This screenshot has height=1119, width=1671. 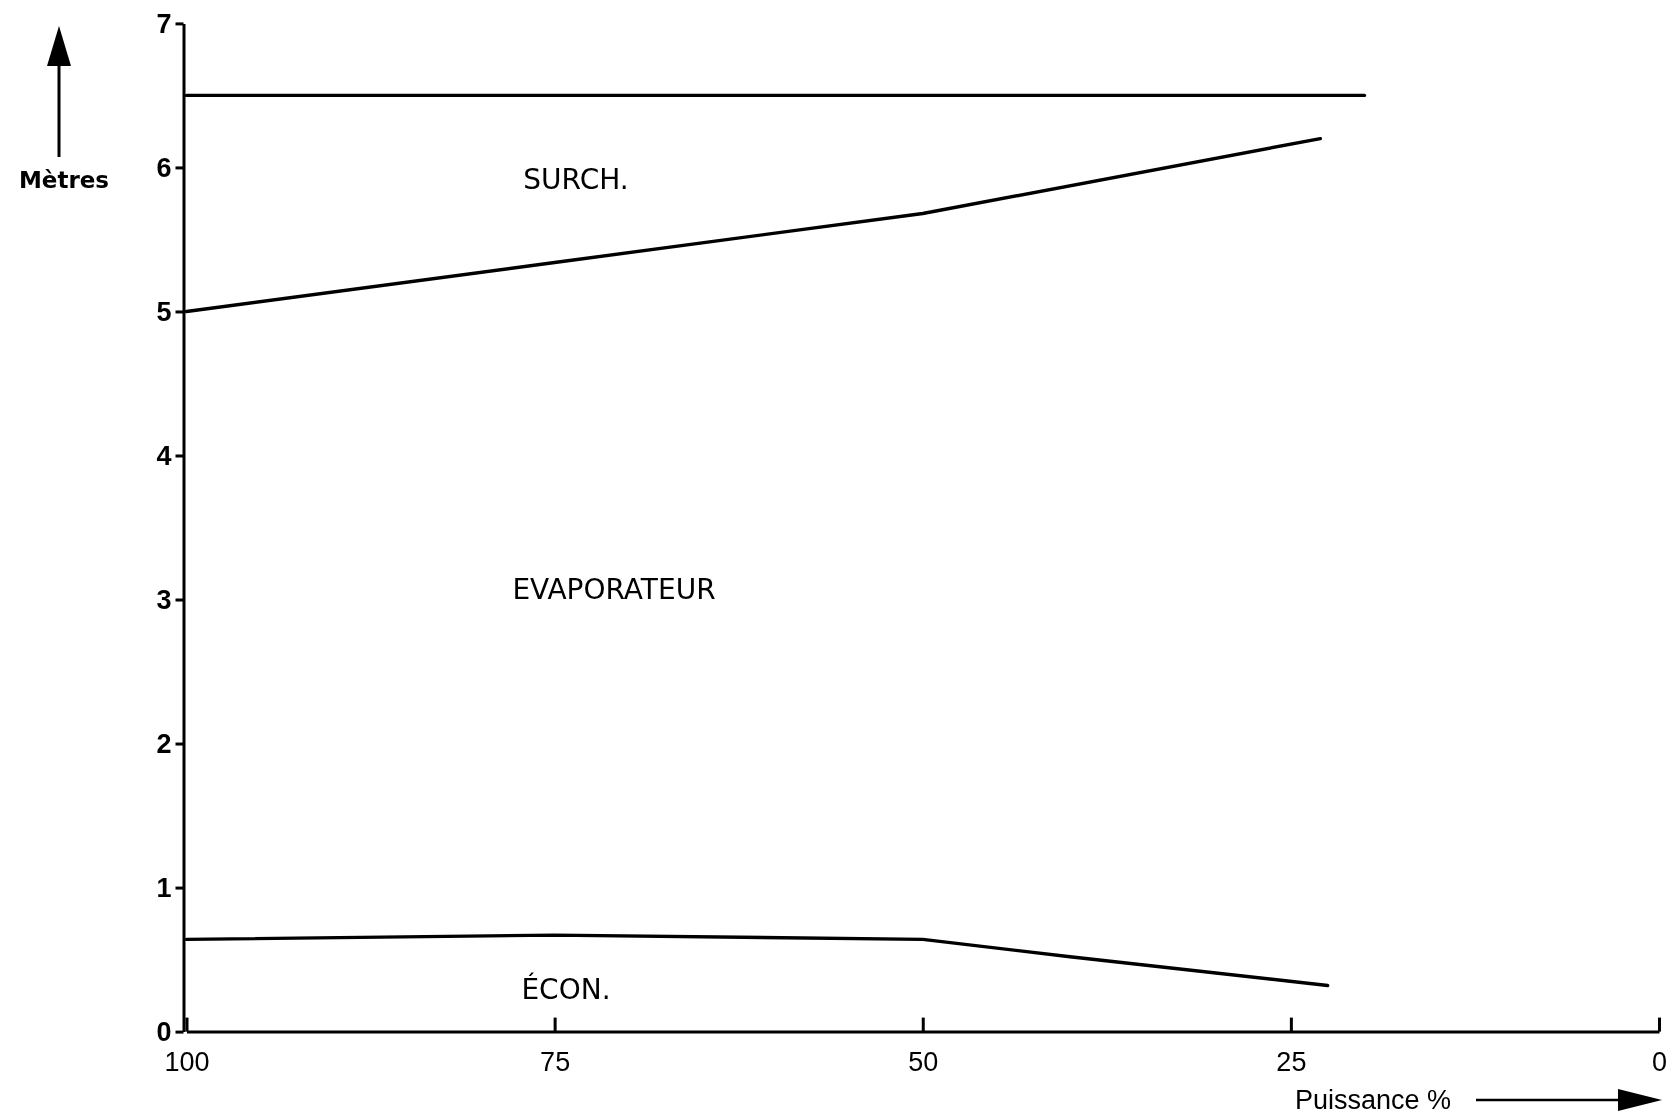 I want to click on annotation: ÉCON., so click(x=566, y=989).